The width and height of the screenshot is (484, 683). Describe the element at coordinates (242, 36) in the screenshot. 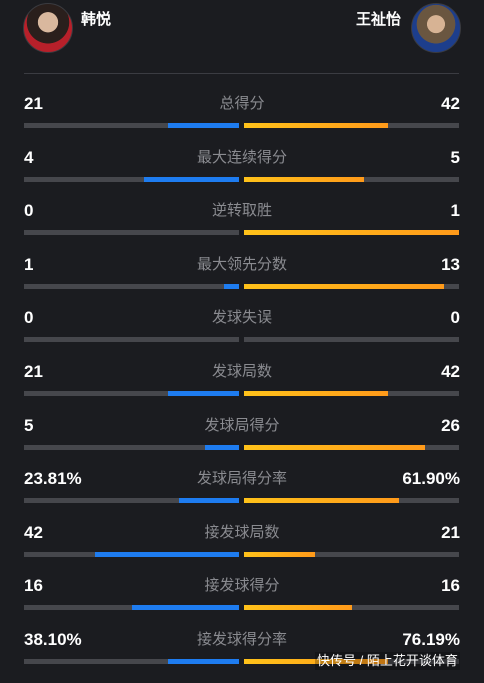

I see `match-header: 韩悦 王祉怡` at that location.